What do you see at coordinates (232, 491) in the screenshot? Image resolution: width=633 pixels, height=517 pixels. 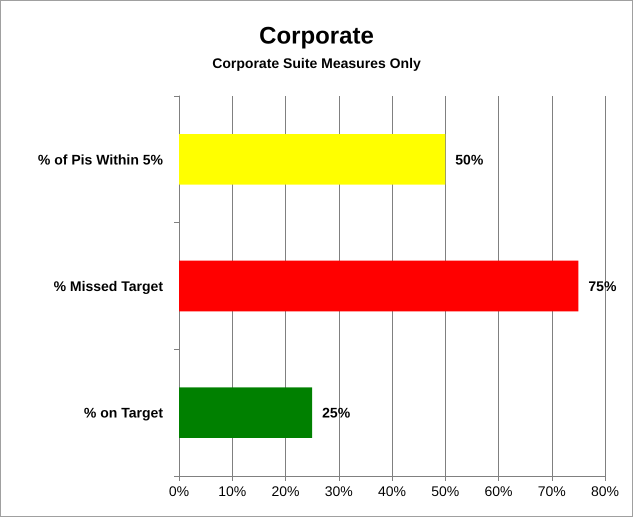 I see `x-tick-label: 10%` at bounding box center [232, 491].